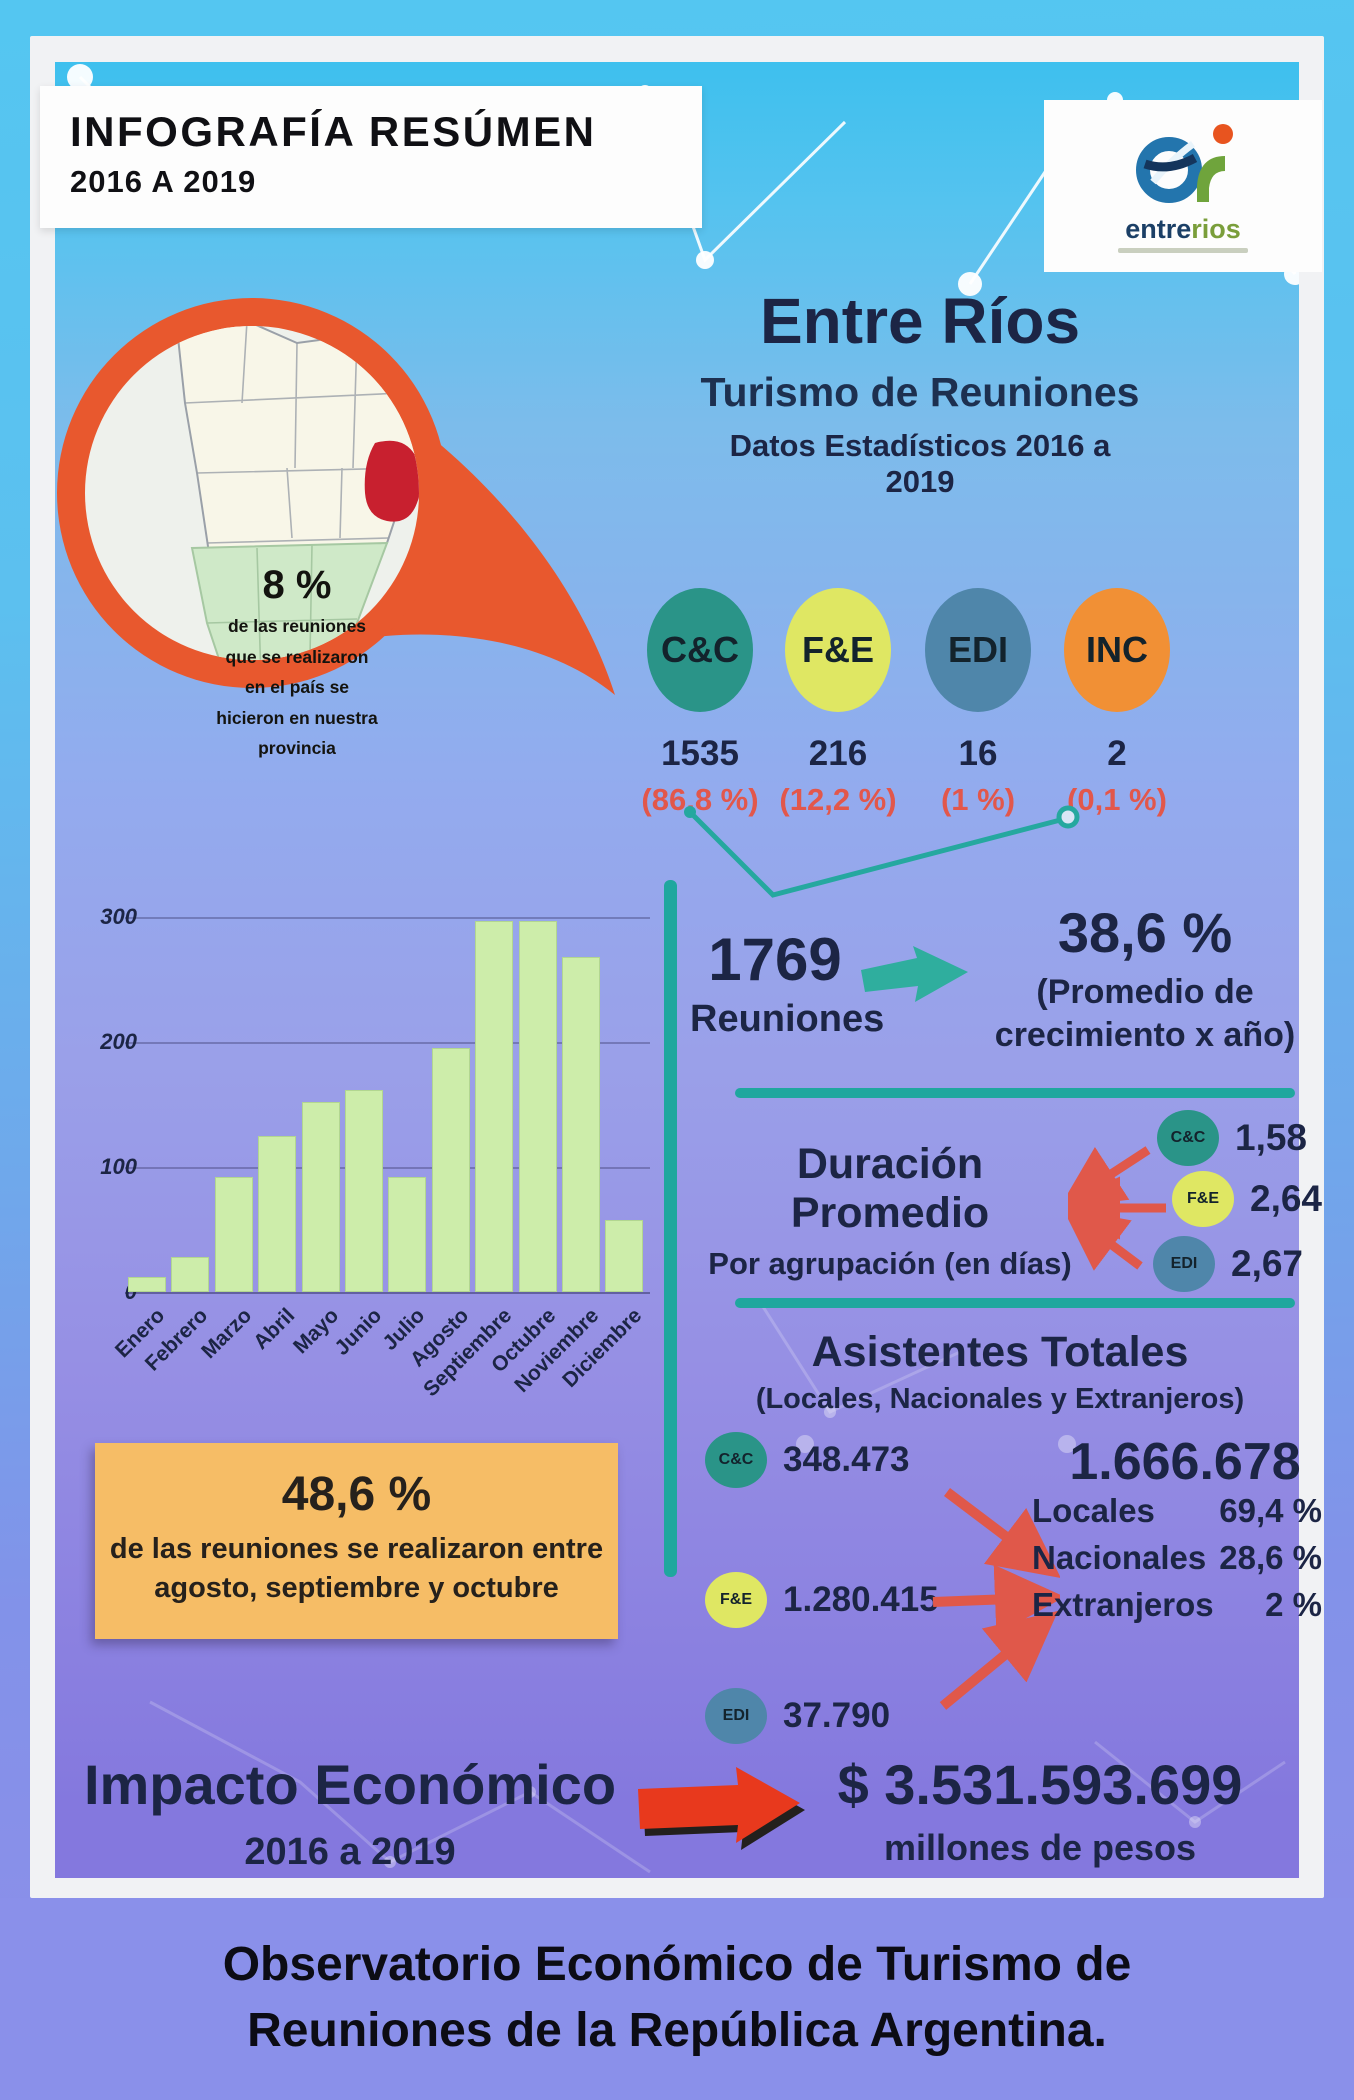  I want to click on breakdown-row-locales: Locales 69,4 %, so click(1177, 1511).